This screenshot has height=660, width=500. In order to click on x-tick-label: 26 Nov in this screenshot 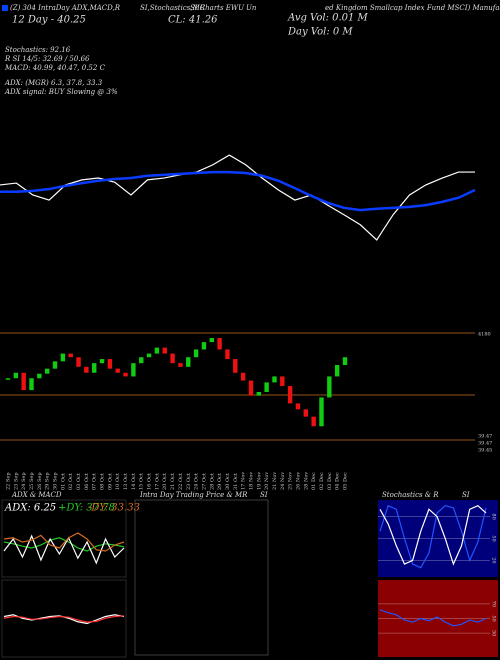, I will do `click(298, 481)`.